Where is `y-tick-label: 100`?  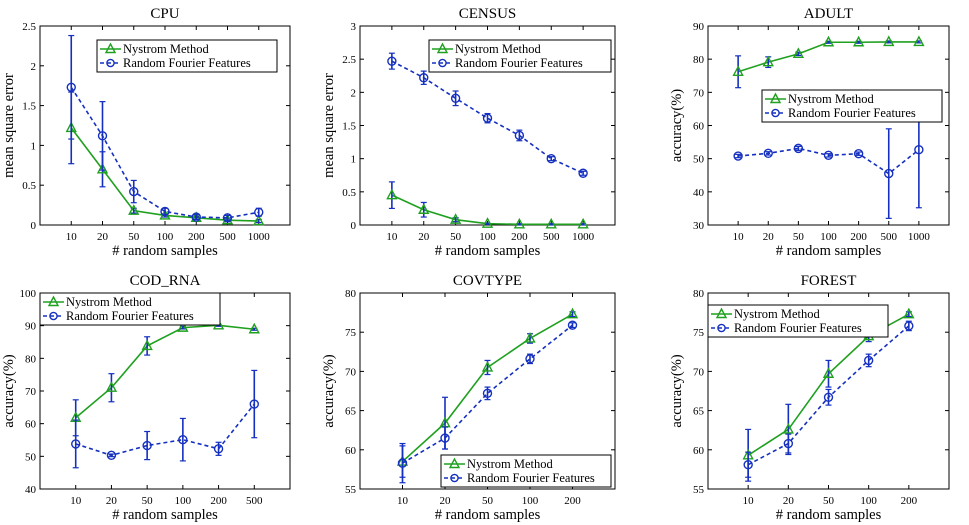
y-tick-label: 100 is located at coordinates (28, 294).